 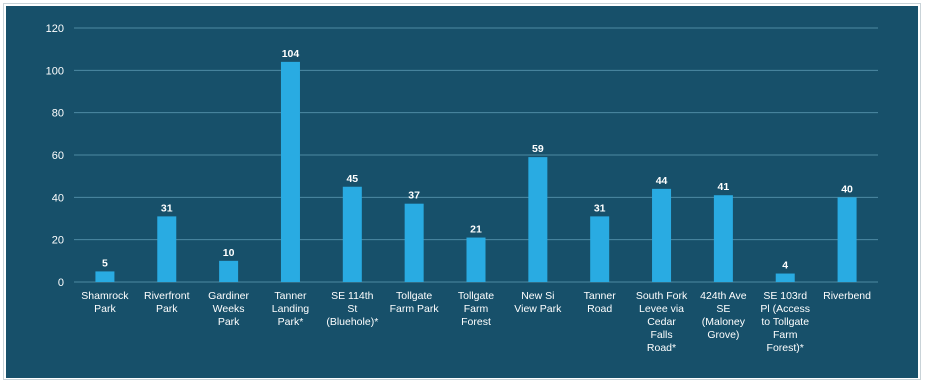 What do you see at coordinates (476, 230) in the screenshot?
I see `data-label: 21` at bounding box center [476, 230].